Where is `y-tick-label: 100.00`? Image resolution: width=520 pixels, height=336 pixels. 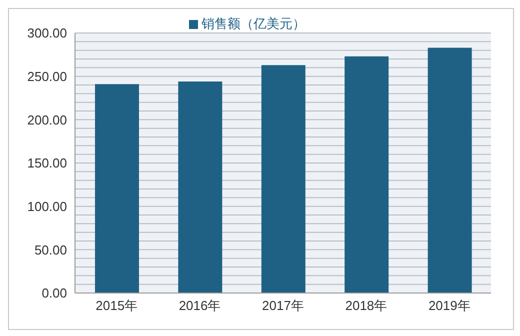 y-tick-label: 100.00 is located at coordinates (47, 206).